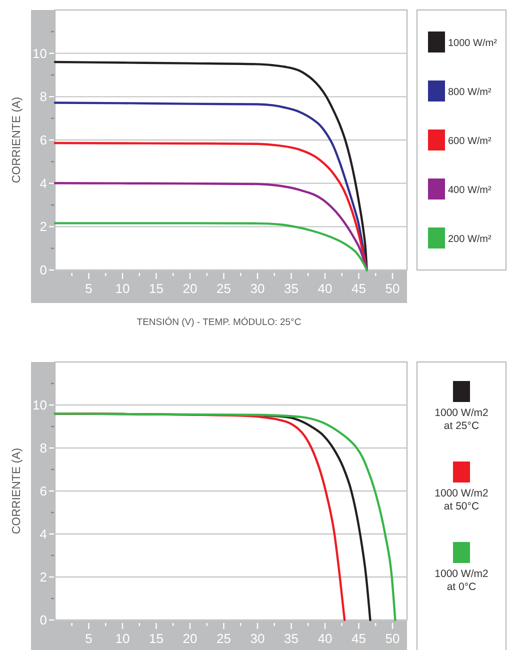 The image size is (508, 650). What do you see at coordinates (461, 419) in the screenshot?
I see `legend-label: 1000 W/m2 at 25°C` at bounding box center [461, 419].